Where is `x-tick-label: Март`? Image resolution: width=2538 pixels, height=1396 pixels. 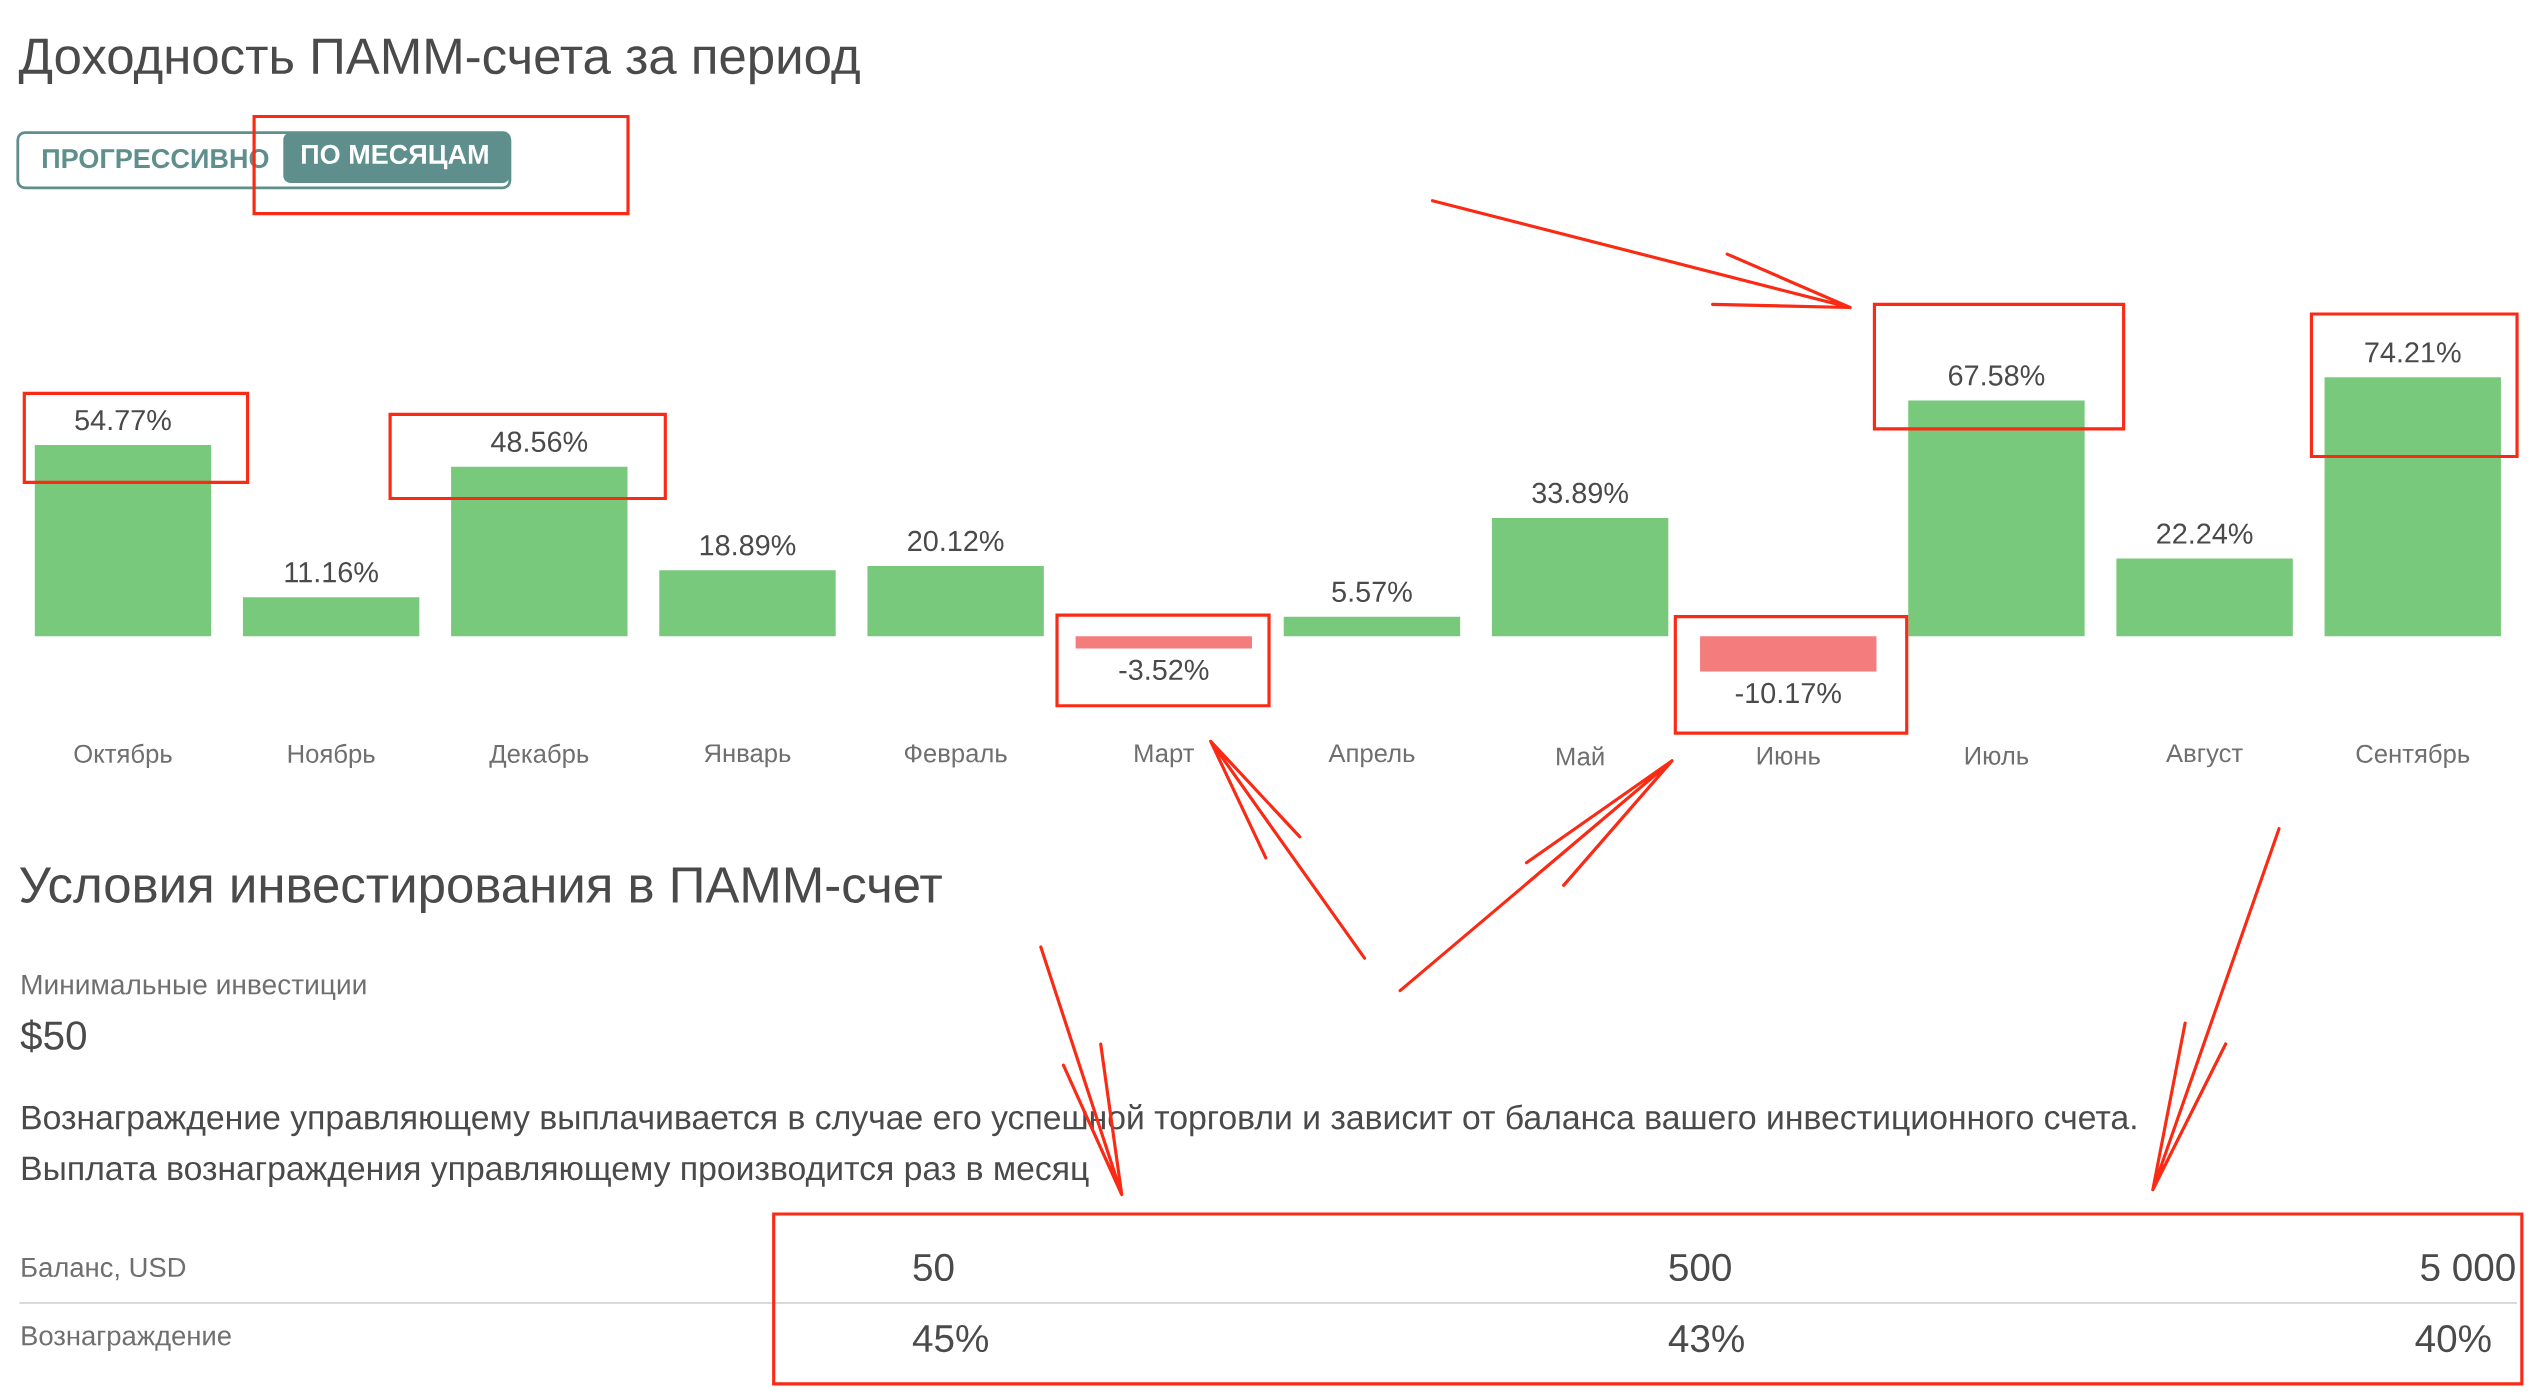 x-tick-label: Март is located at coordinates (1165, 756).